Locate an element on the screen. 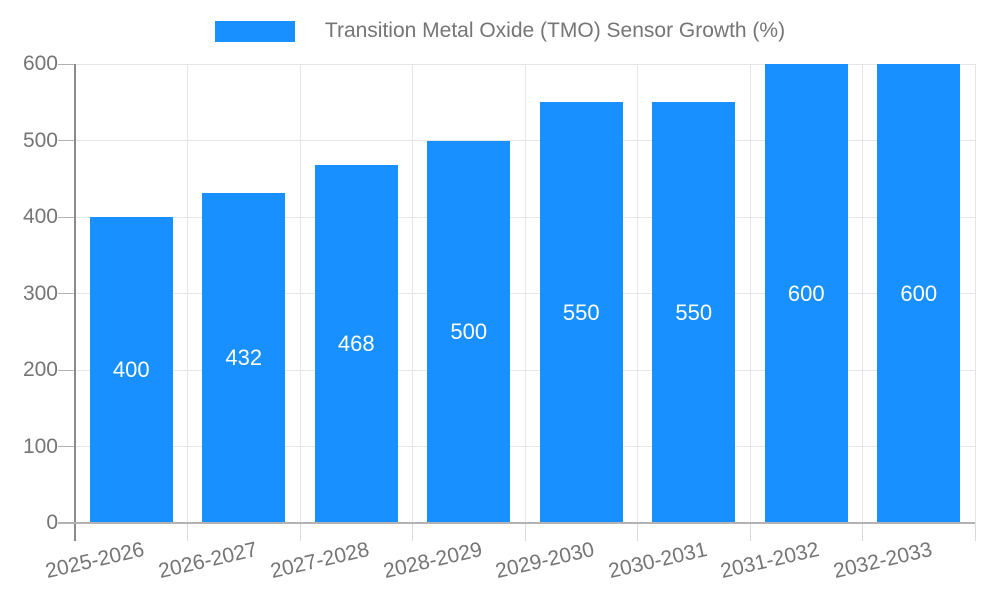 Image resolution: width=1000 pixels, height=600 pixels. y-tick-label: 400 is located at coordinates (40, 216).